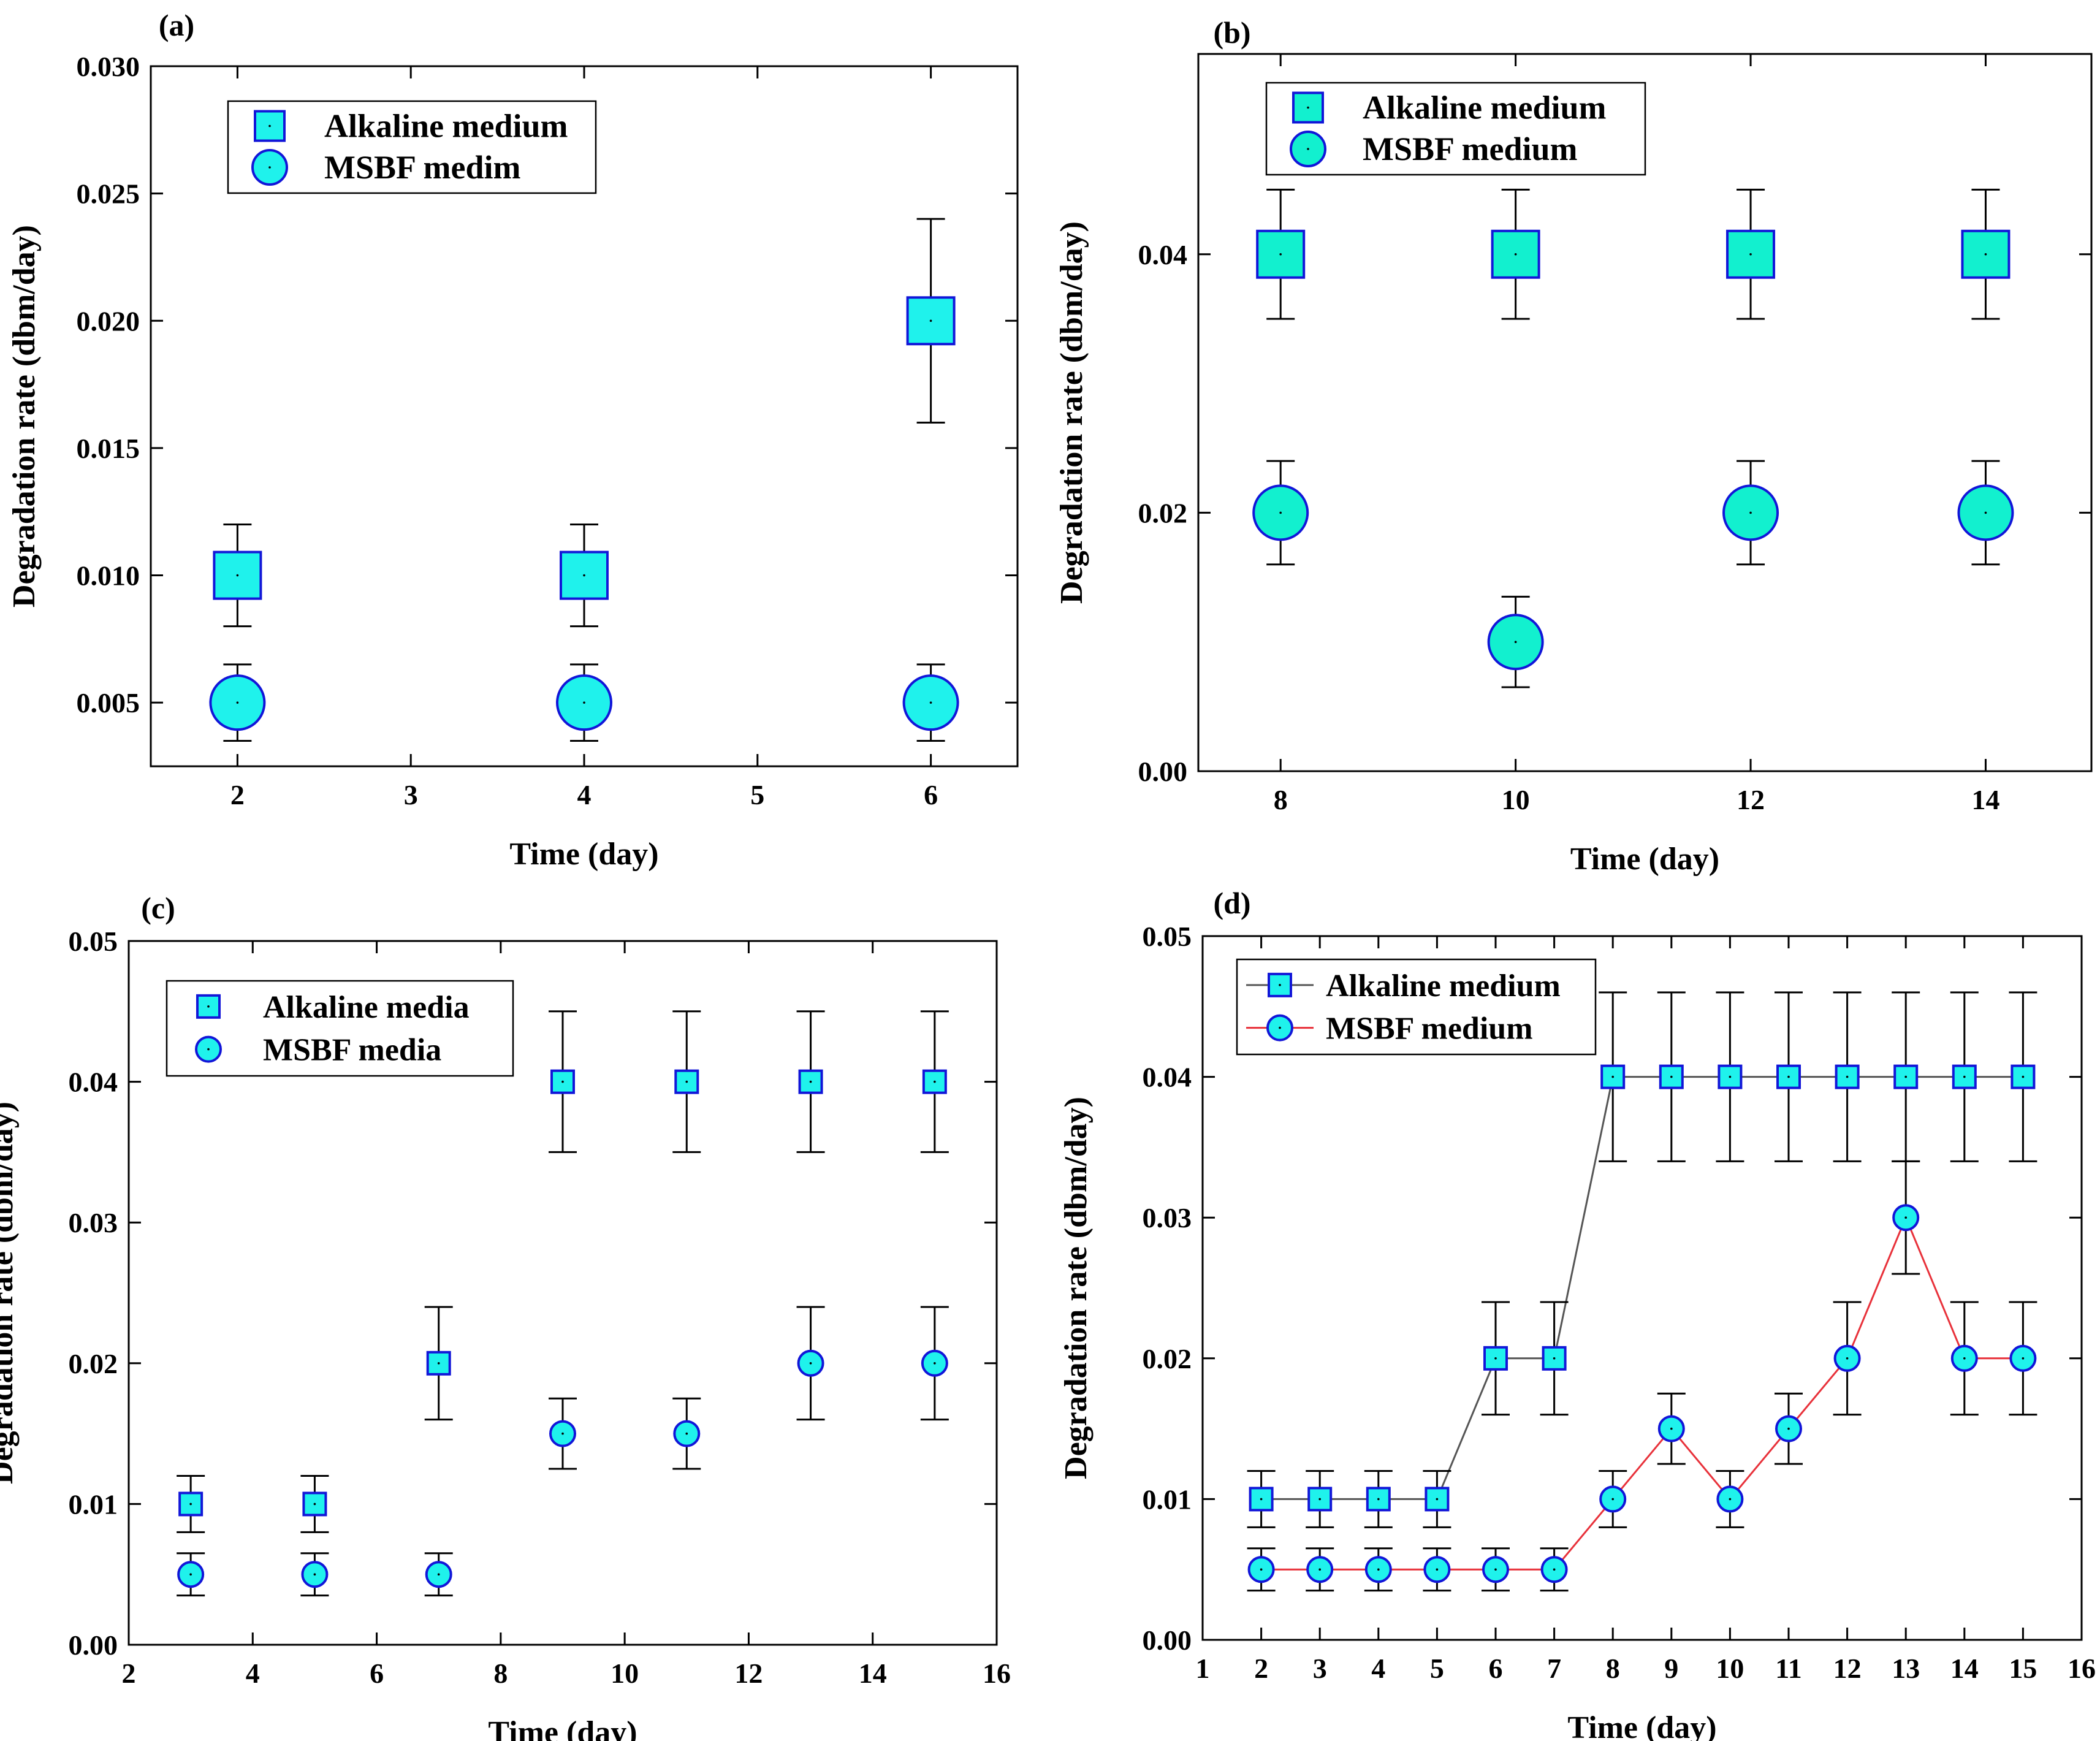 This screenshot has height=1741, width=2100. I want to click on x-tick-label: 3, so click(411, 794).